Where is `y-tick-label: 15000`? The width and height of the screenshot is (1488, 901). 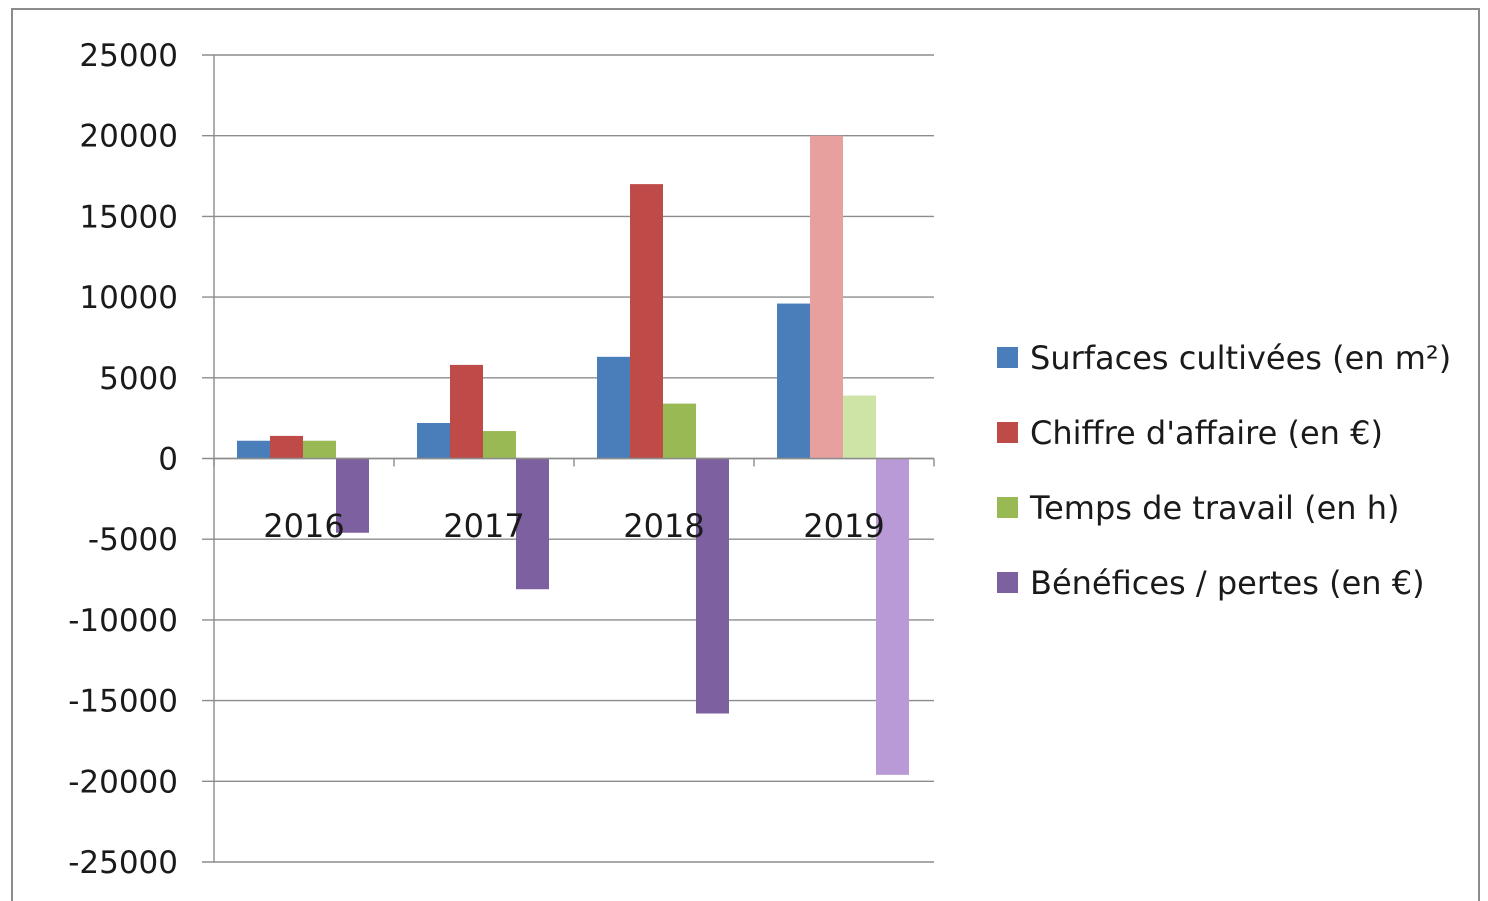
y-tick-label: 15000 is located at coordinates (128, 217).